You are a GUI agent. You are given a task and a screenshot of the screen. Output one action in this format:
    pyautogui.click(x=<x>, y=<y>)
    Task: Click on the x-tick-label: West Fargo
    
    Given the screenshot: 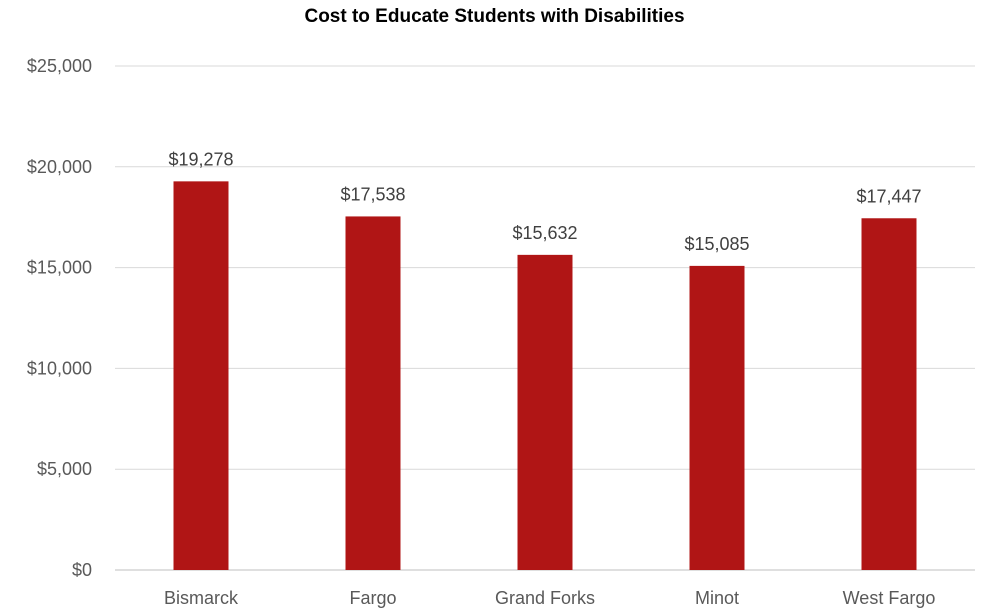 What is the action you would take?
    pyautogui.click(x=889, y=598)
    